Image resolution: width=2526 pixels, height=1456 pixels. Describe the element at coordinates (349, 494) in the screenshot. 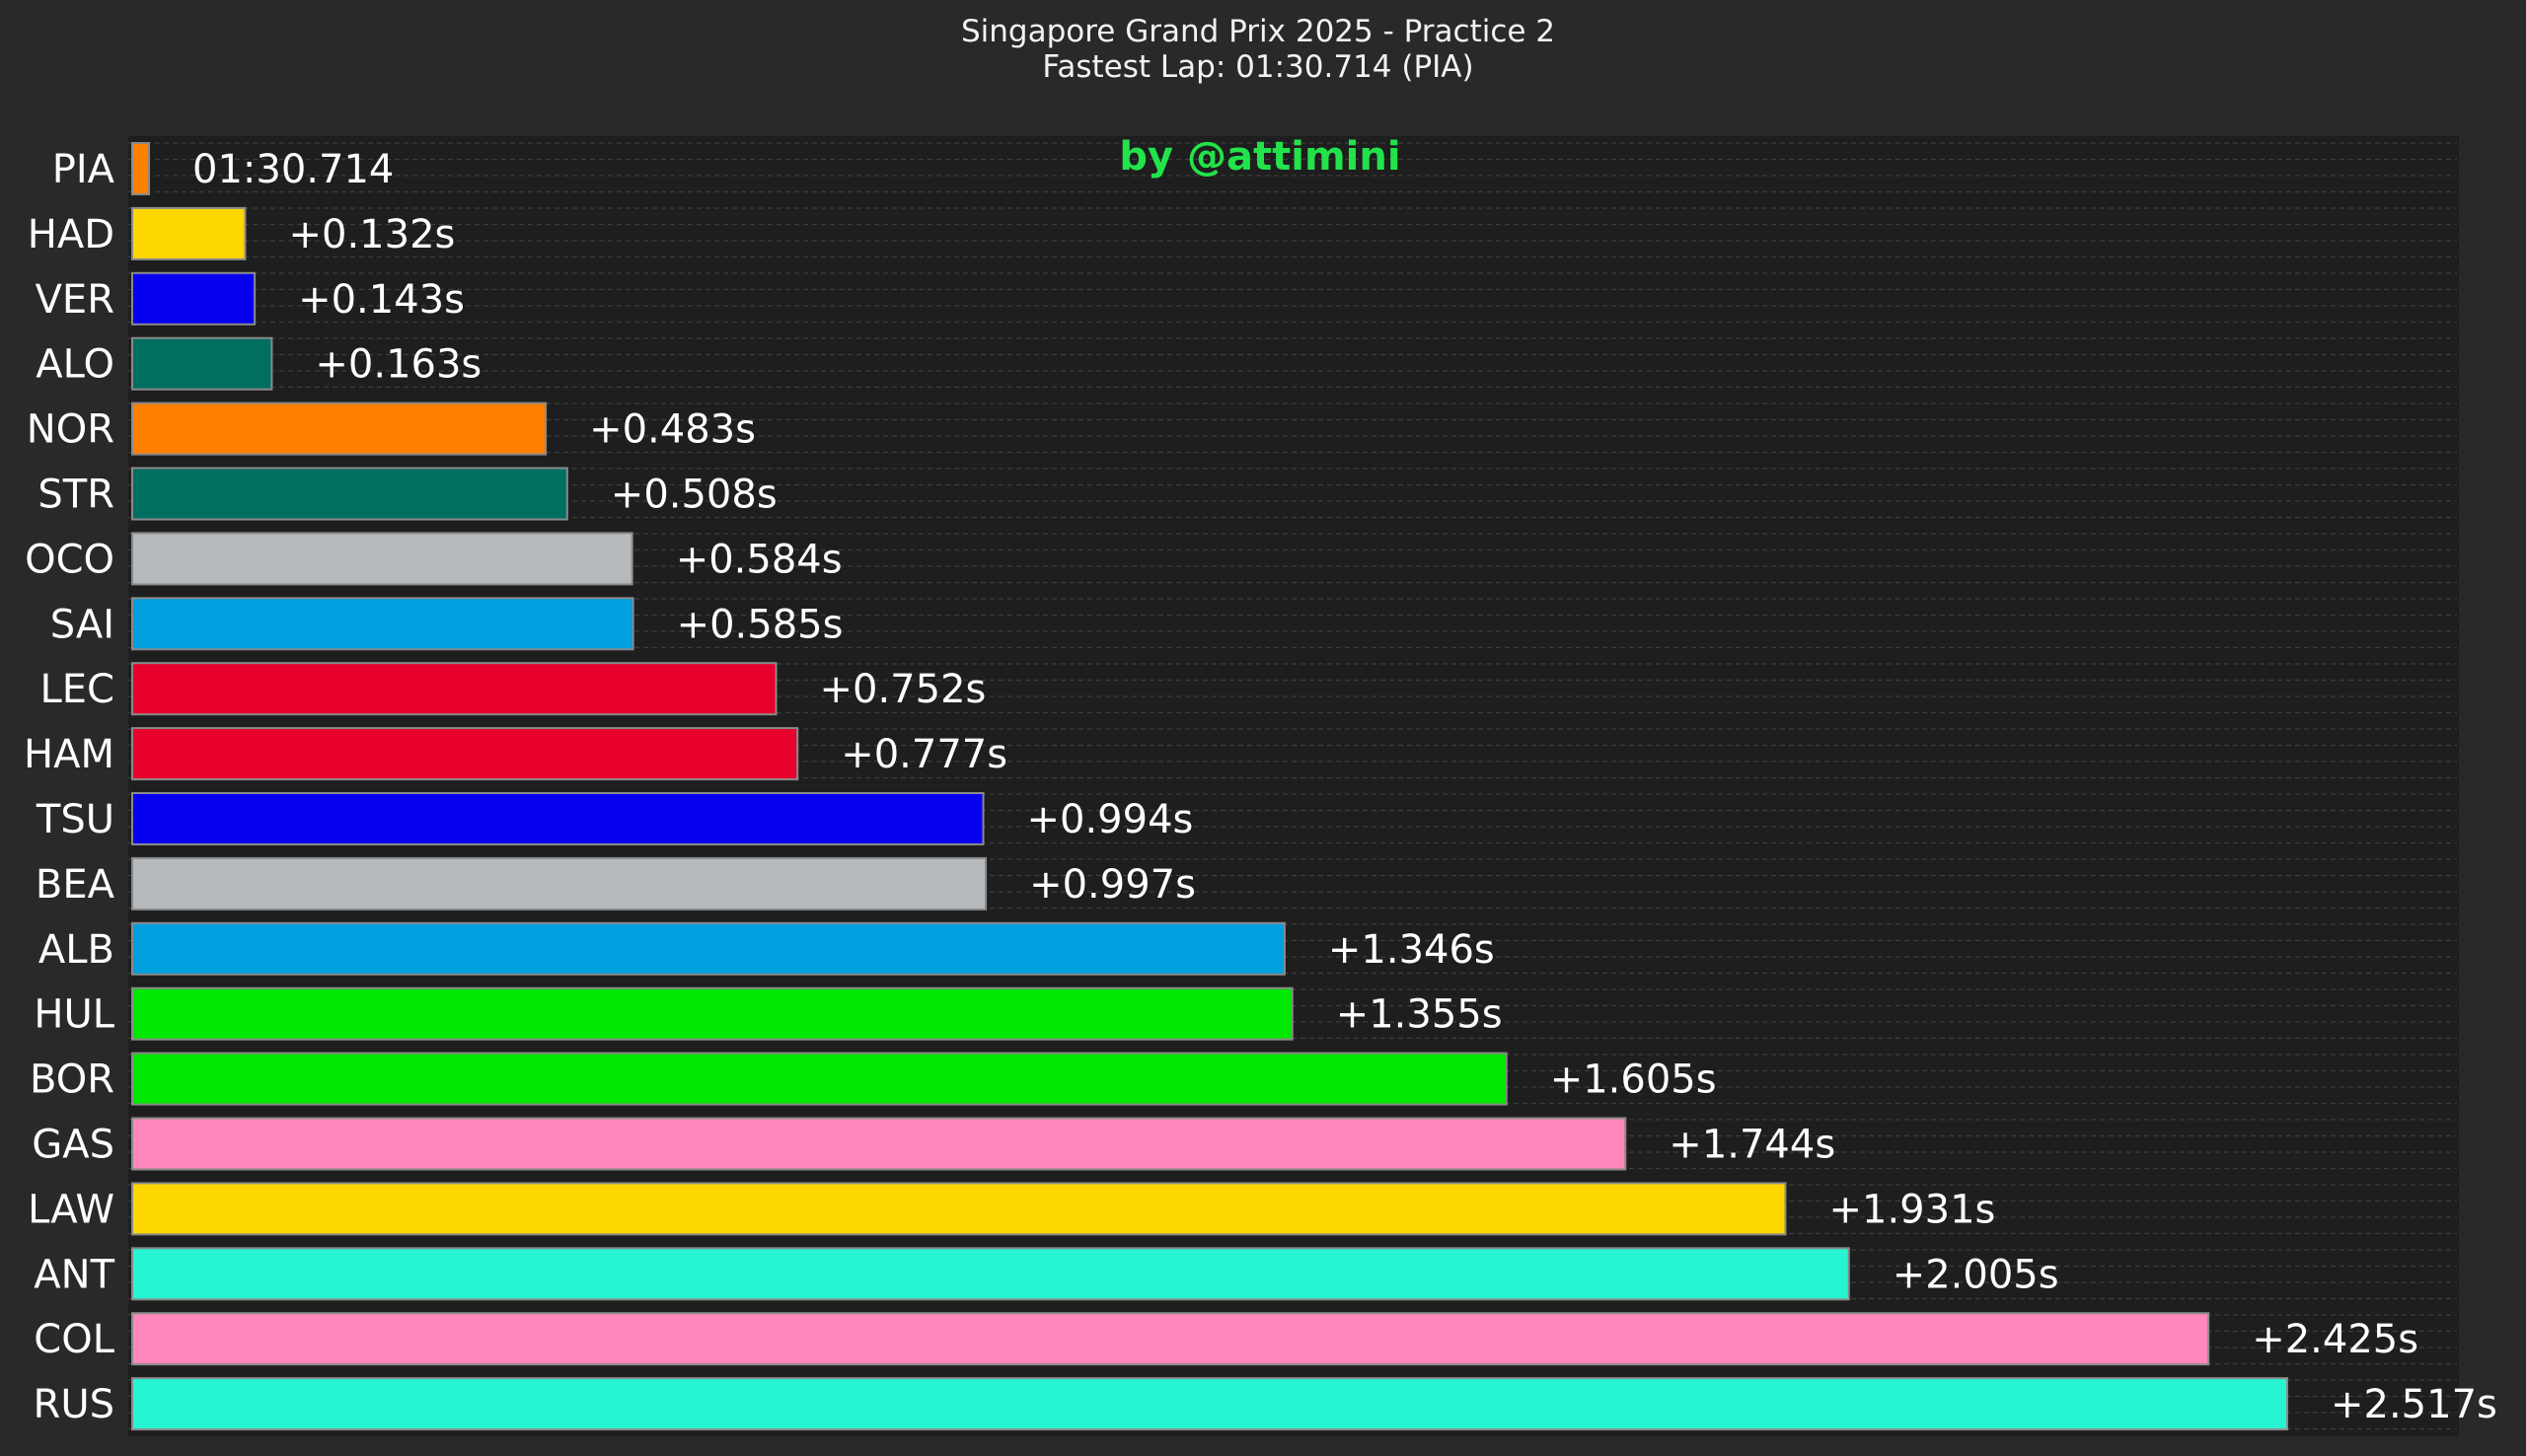

I see `bar-str` at that location.